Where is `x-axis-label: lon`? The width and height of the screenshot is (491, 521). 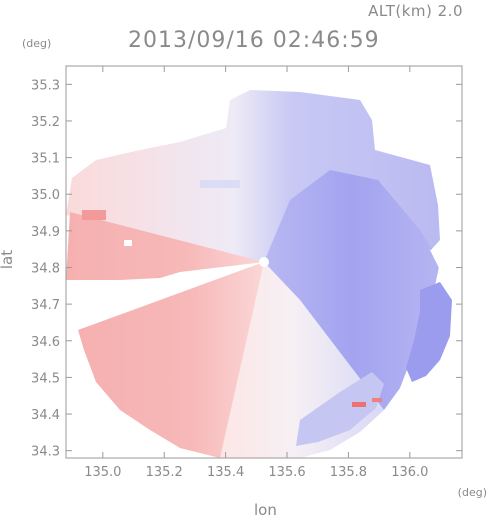 x-axis-label: lon is located at coordinates (265, 510).